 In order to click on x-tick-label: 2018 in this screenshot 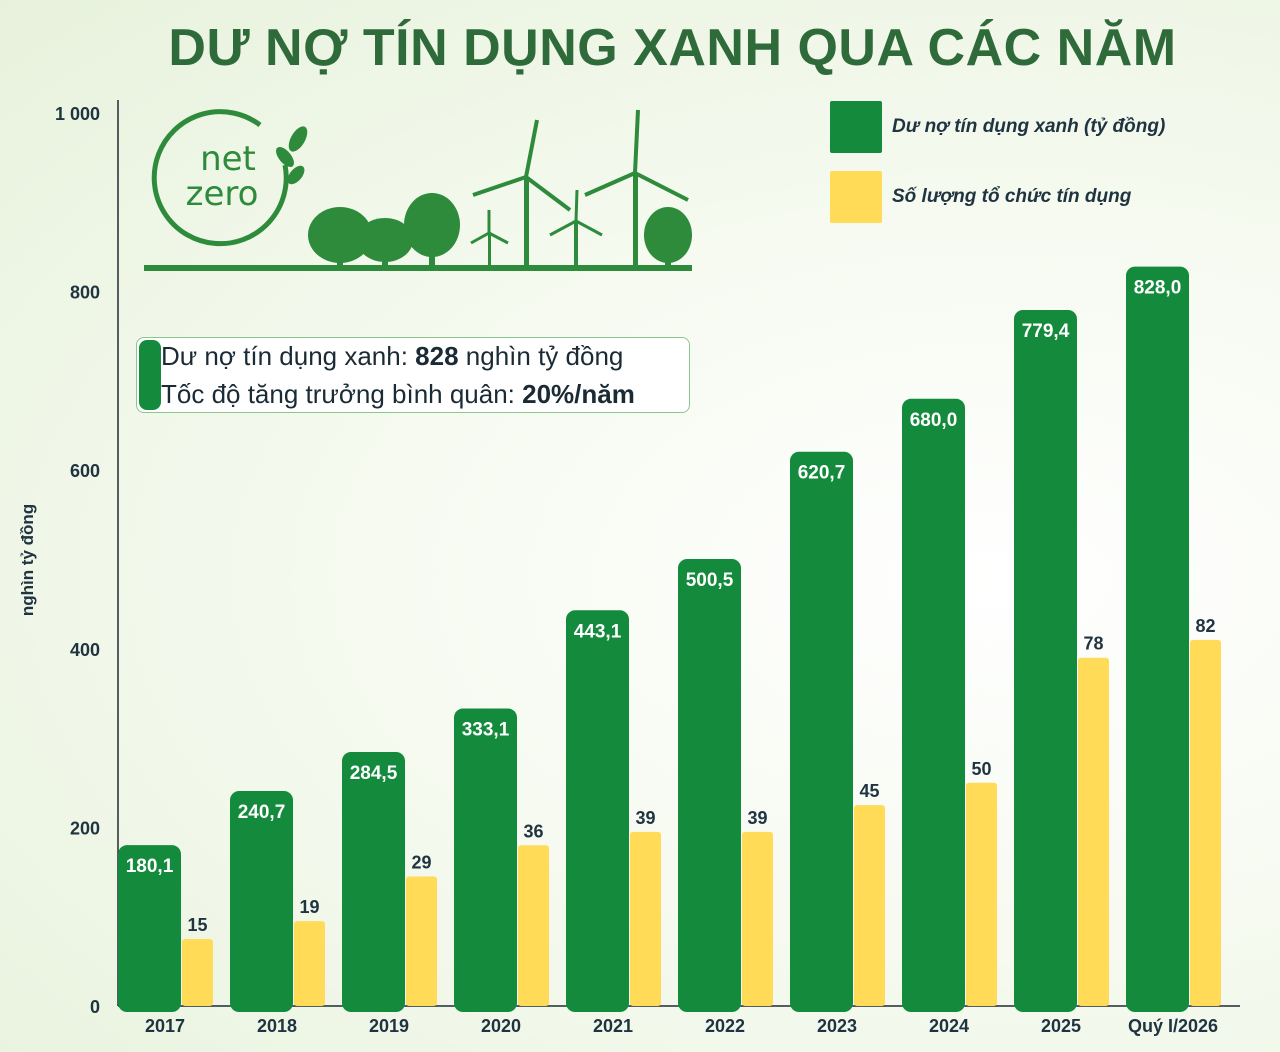, I will do `click(277, 1026)`.